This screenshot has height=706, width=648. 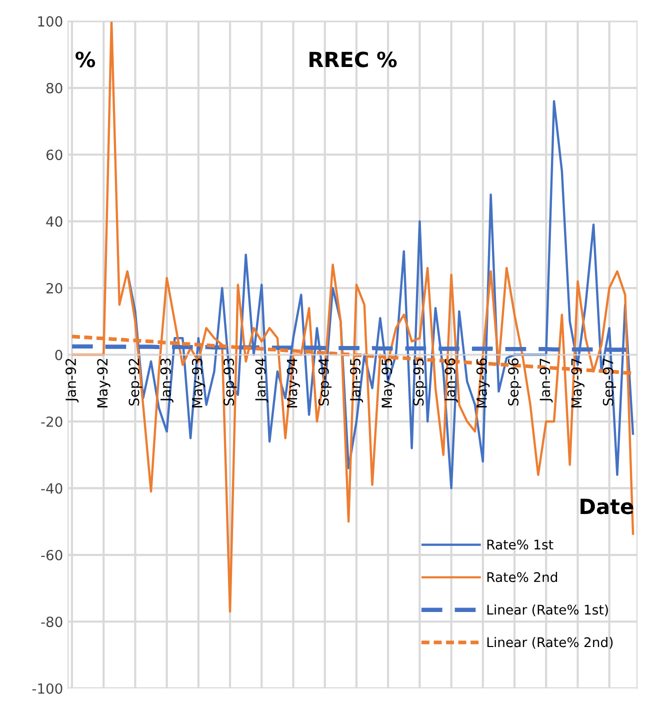 What do you see at coordinates (388, 383) in the screenshot?
I see `x-tick-label: May-95` at bounding box center [388, 383].